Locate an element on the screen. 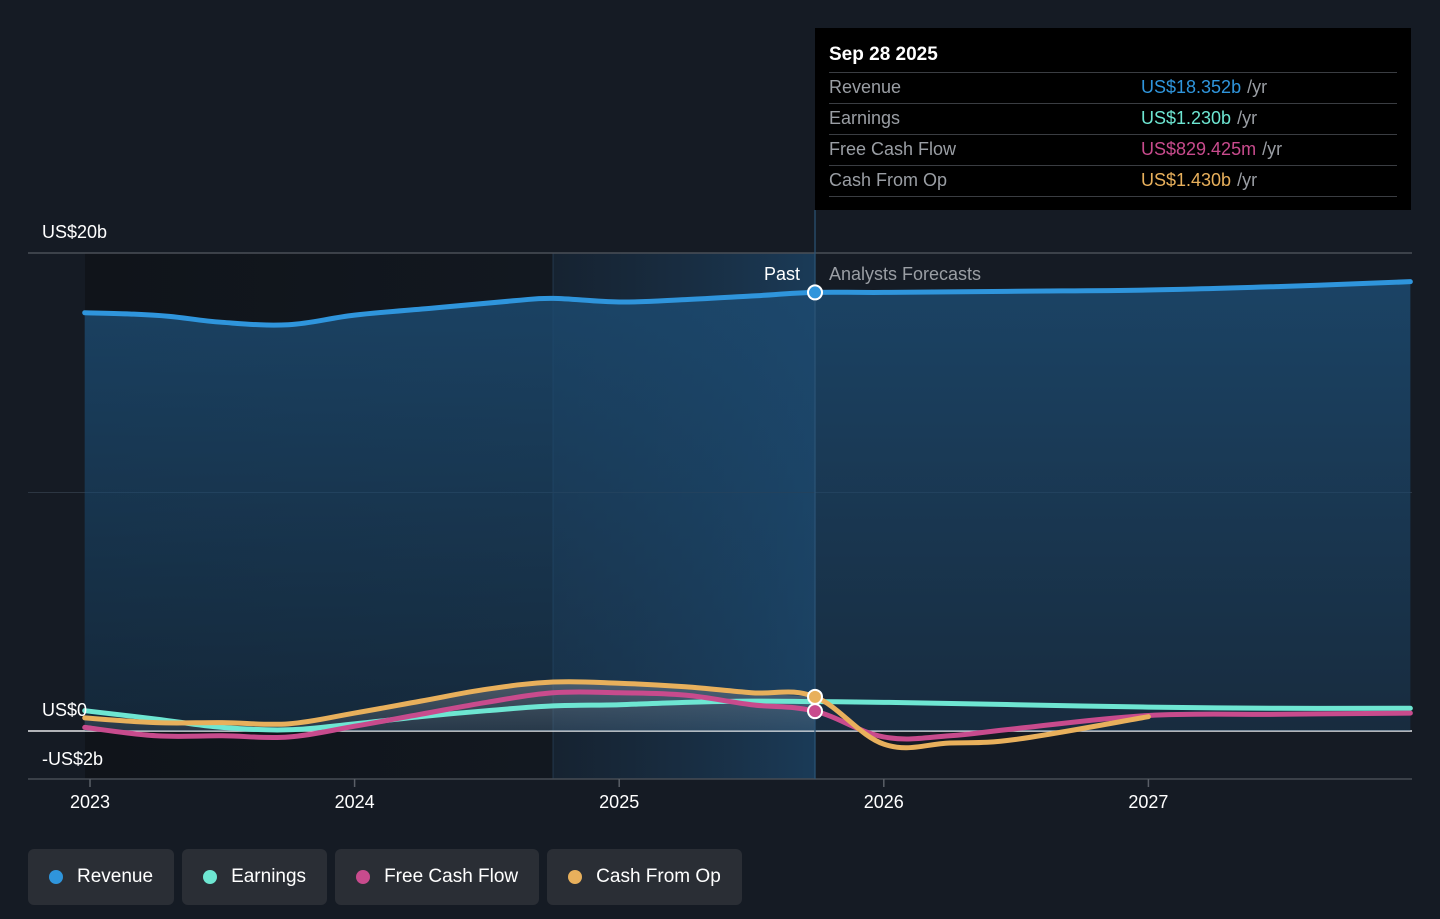 Image resolution: width=1440 pixels, height=919 pixels. x-tick-label: 2026 is located at coordinates (884, 802).